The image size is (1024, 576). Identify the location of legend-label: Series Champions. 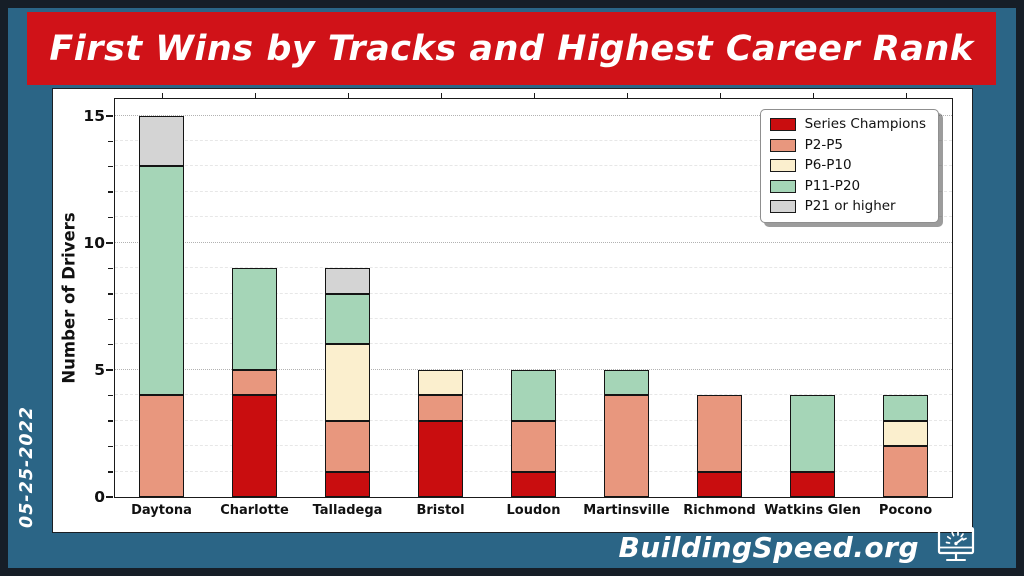
(865, 124).